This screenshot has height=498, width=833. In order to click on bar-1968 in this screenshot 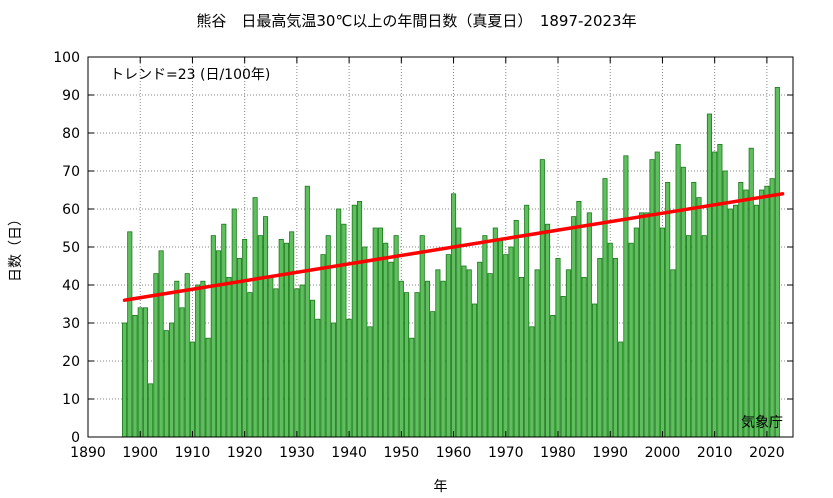, I will do `click(495, 332)`.